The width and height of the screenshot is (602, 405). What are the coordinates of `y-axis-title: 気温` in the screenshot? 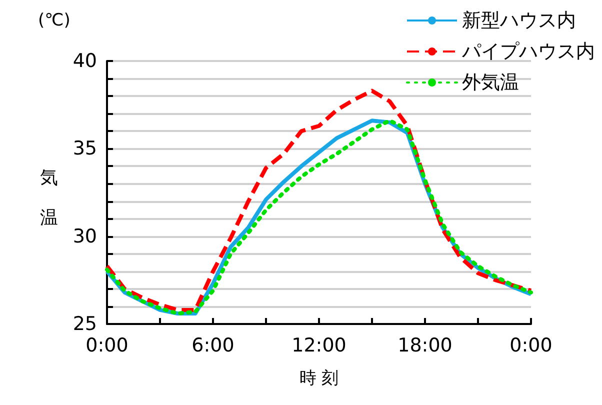 It's located at (49, 198).